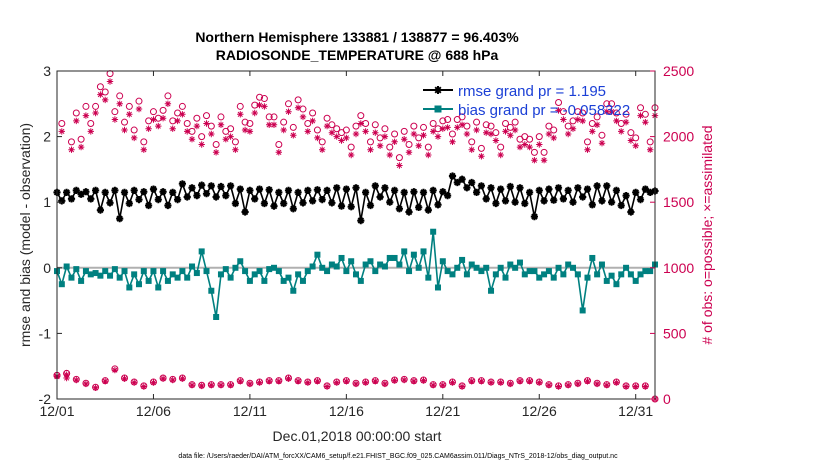 Image resolution: width=830 pixels, height=470 pixels. Describe the element at coordinates (675, 333) in the screenshot. I see `y-right-tick-label: 500` at that location.